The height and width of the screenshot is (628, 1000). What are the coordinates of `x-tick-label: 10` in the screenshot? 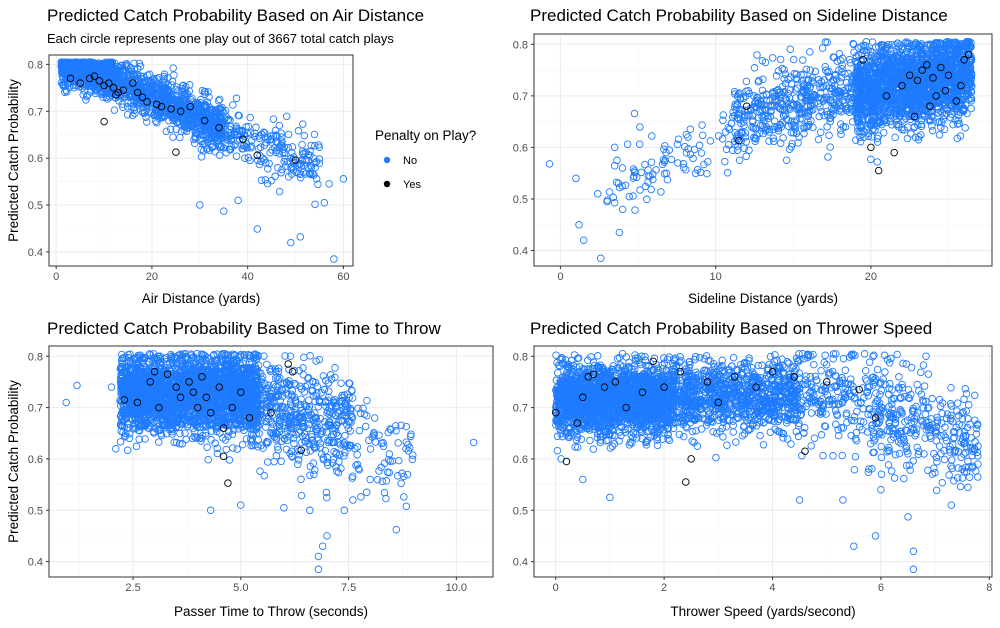 It's located at (716, 277).